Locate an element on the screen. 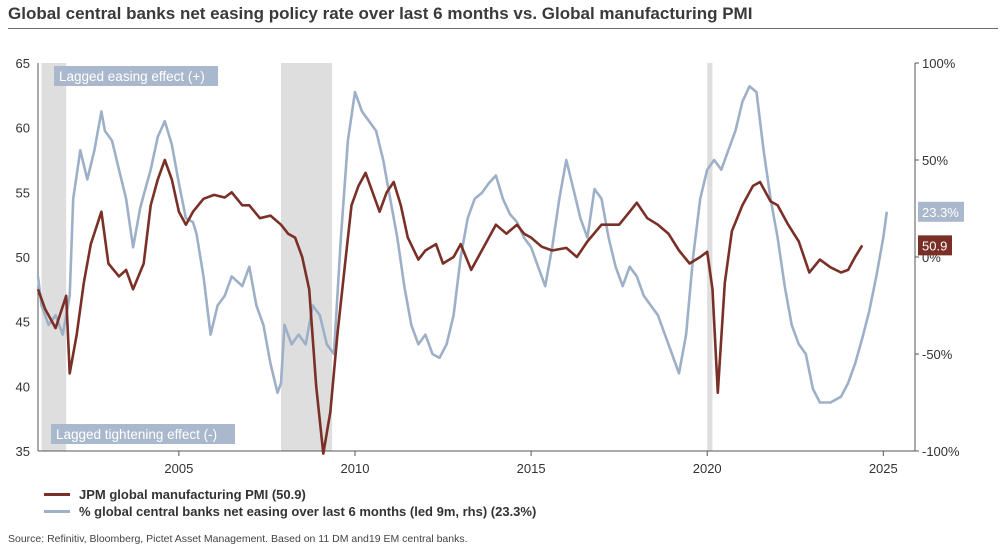 This screenshot has height=554, width=1000. left-tick-label: 45 is located at coordinates (23, 322).